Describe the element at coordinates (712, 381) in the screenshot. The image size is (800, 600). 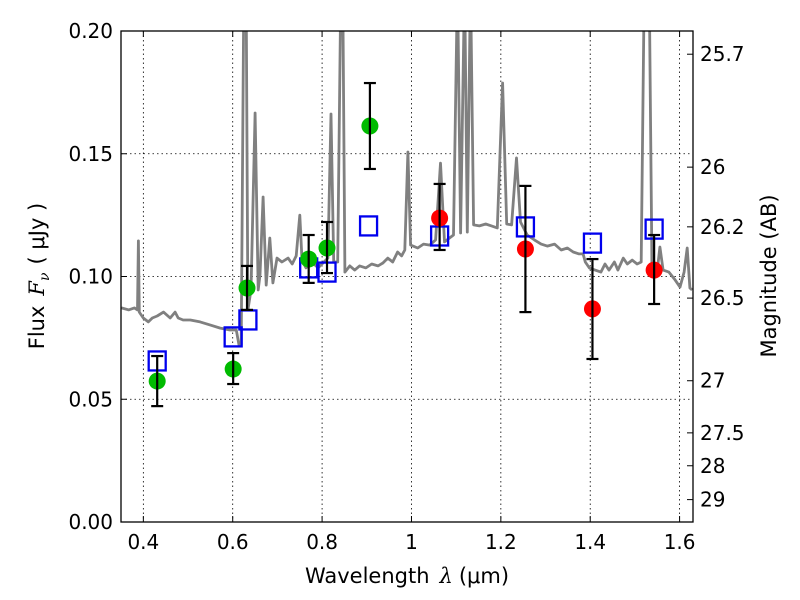
I see `y2-tick-label: 27` at that location.